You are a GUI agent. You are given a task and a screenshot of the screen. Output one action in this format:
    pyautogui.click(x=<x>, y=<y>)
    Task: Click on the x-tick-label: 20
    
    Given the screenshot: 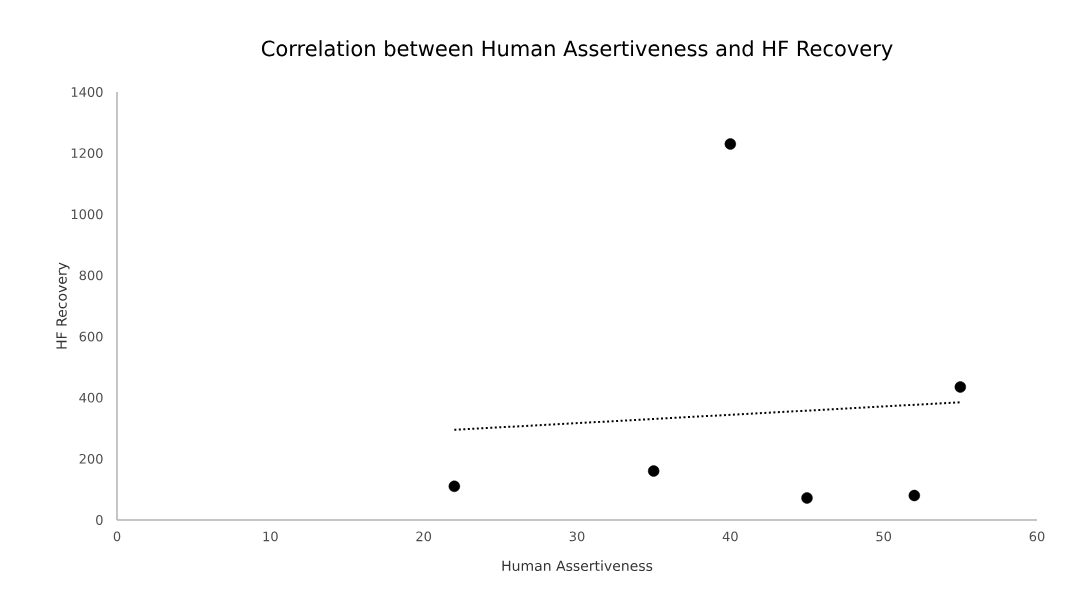 What is the action you would take?
    pyautogui.click(x=424, y=536)
    